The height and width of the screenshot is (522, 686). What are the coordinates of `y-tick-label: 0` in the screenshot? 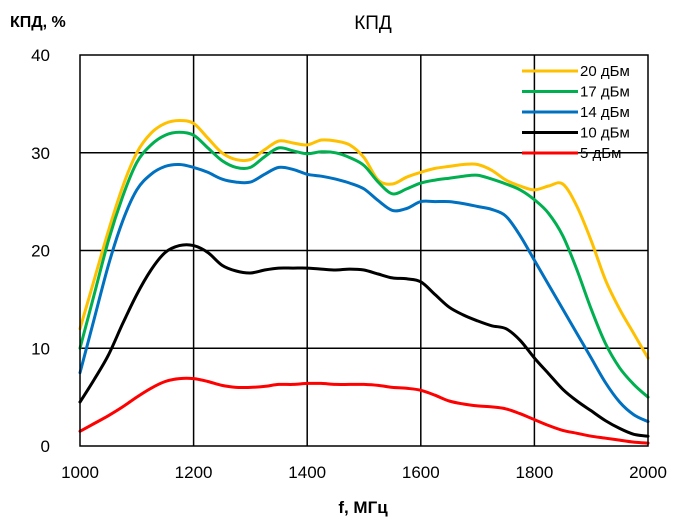 It's located at (45, 446).